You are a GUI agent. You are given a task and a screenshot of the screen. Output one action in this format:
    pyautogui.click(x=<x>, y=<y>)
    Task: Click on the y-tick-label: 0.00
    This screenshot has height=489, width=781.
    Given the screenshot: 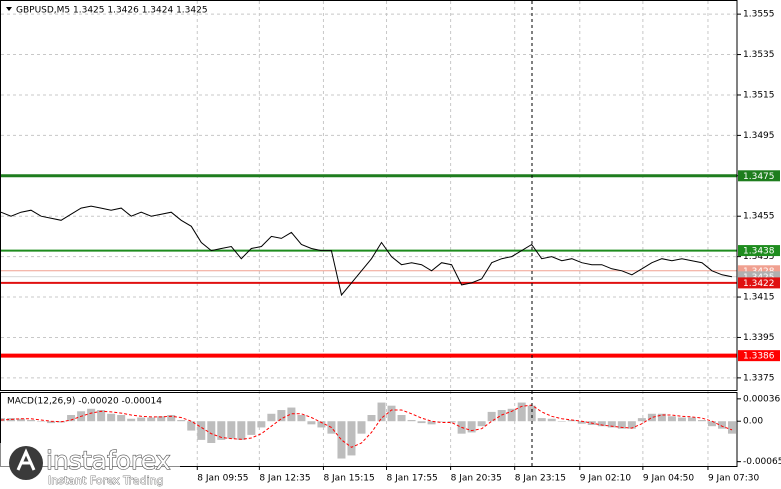 What is the action you would take?
    pyautogui.click(x=753, y=422)
    